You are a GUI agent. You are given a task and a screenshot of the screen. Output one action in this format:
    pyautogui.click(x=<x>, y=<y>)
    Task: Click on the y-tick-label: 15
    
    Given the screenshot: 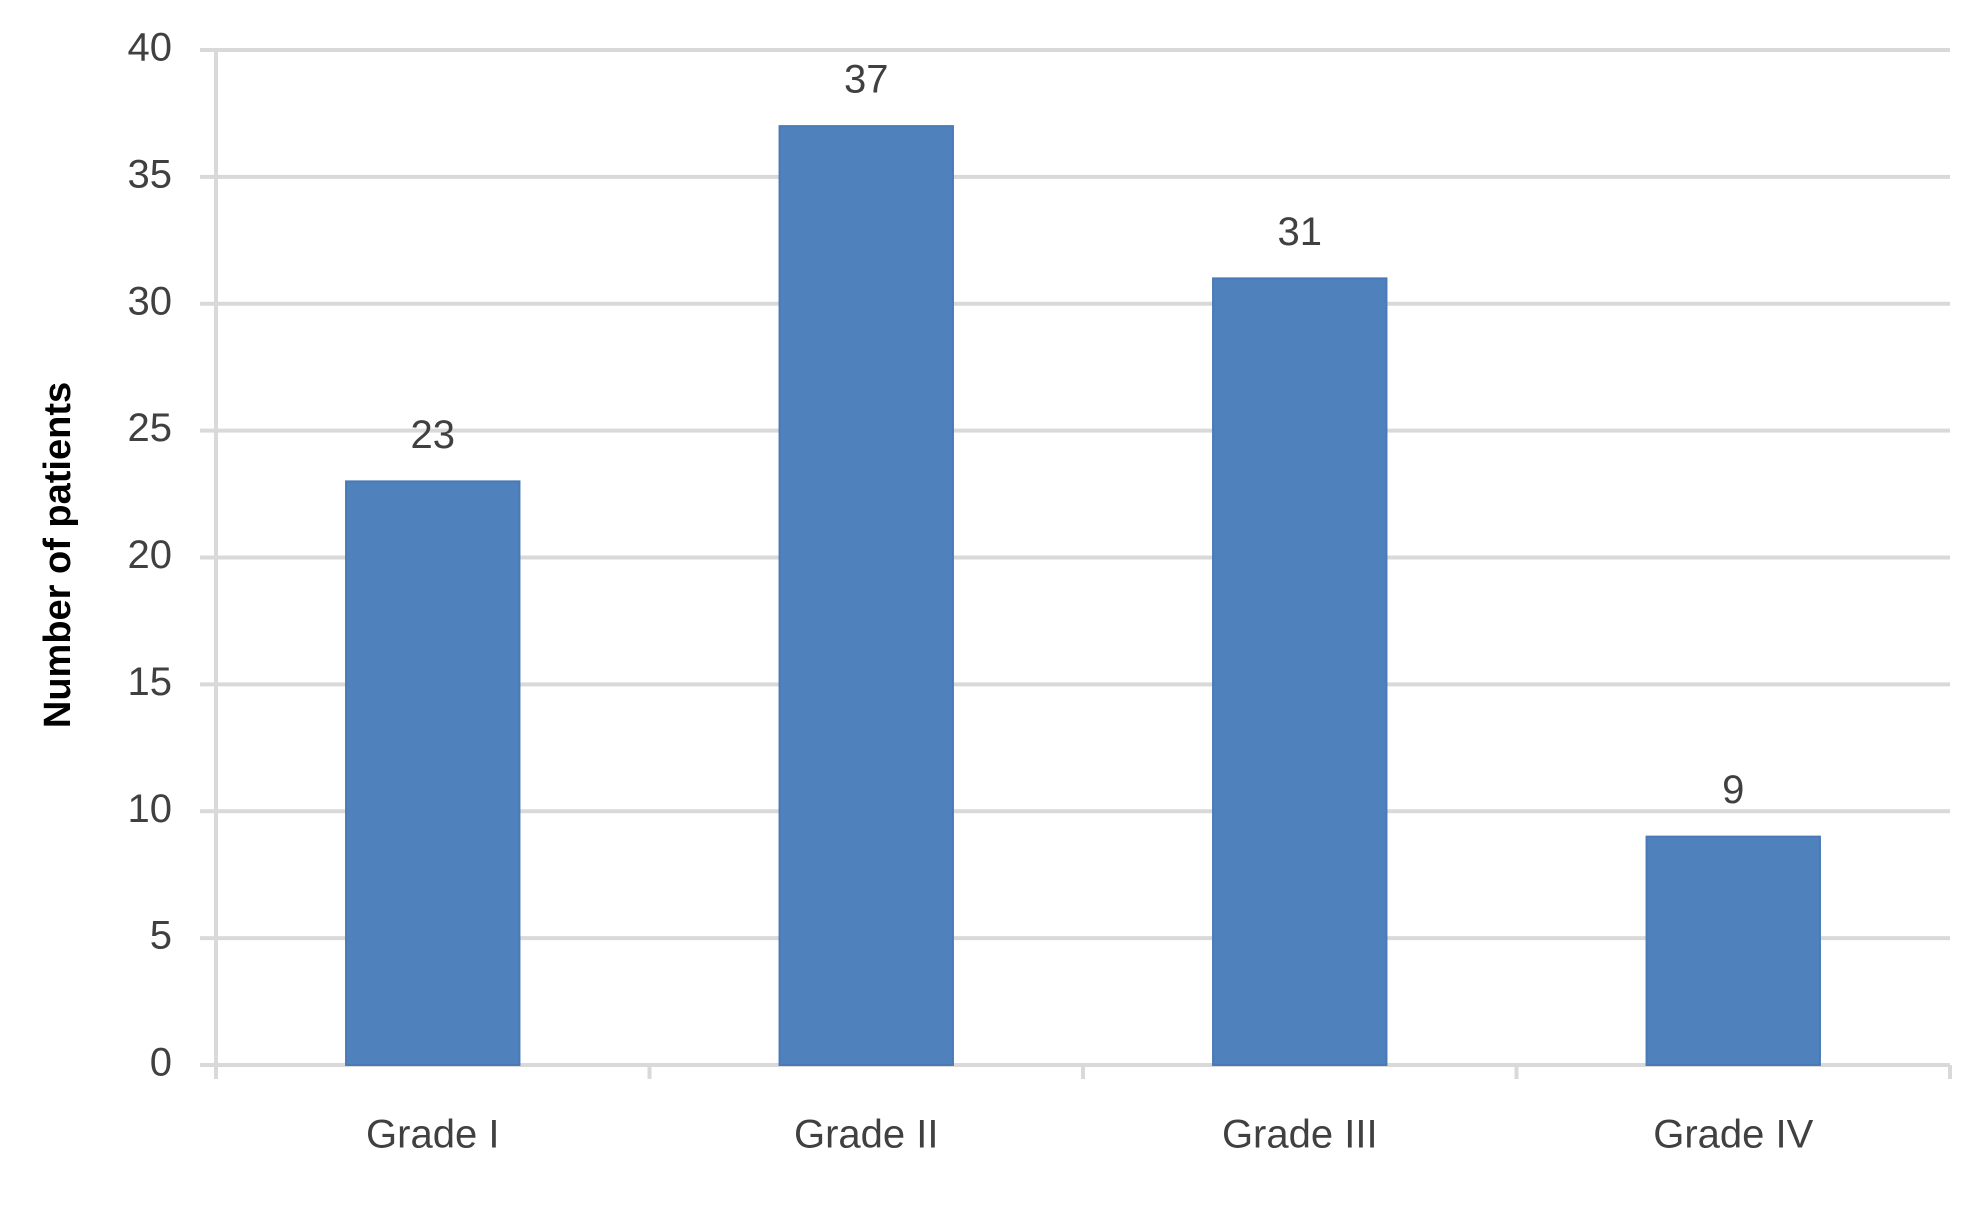 What is the action you would take?
    pyautogui.click(x=150, y=682)
    